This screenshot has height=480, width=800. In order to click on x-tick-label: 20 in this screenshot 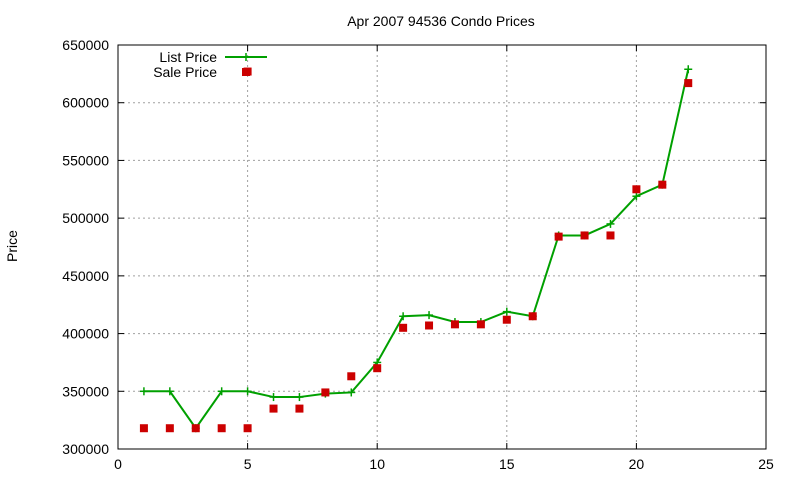, I will do `click(637, 464)`.